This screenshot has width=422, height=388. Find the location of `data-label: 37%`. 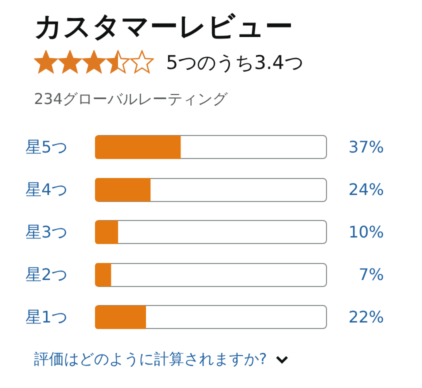

data-label: 37% is located at coordinates (366, 146).